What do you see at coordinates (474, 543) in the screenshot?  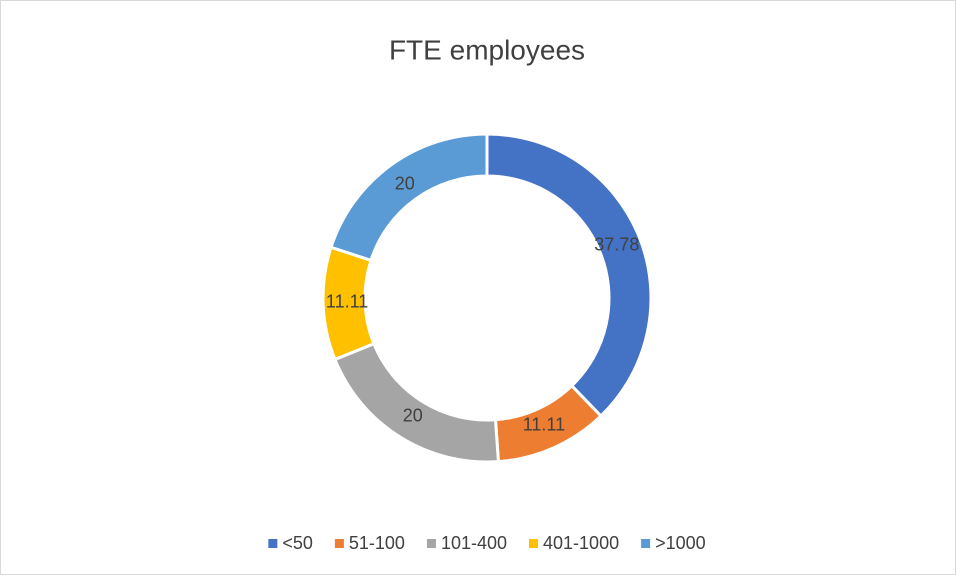 I see `legend-label: 101-400` at bounding box center [474, 543].